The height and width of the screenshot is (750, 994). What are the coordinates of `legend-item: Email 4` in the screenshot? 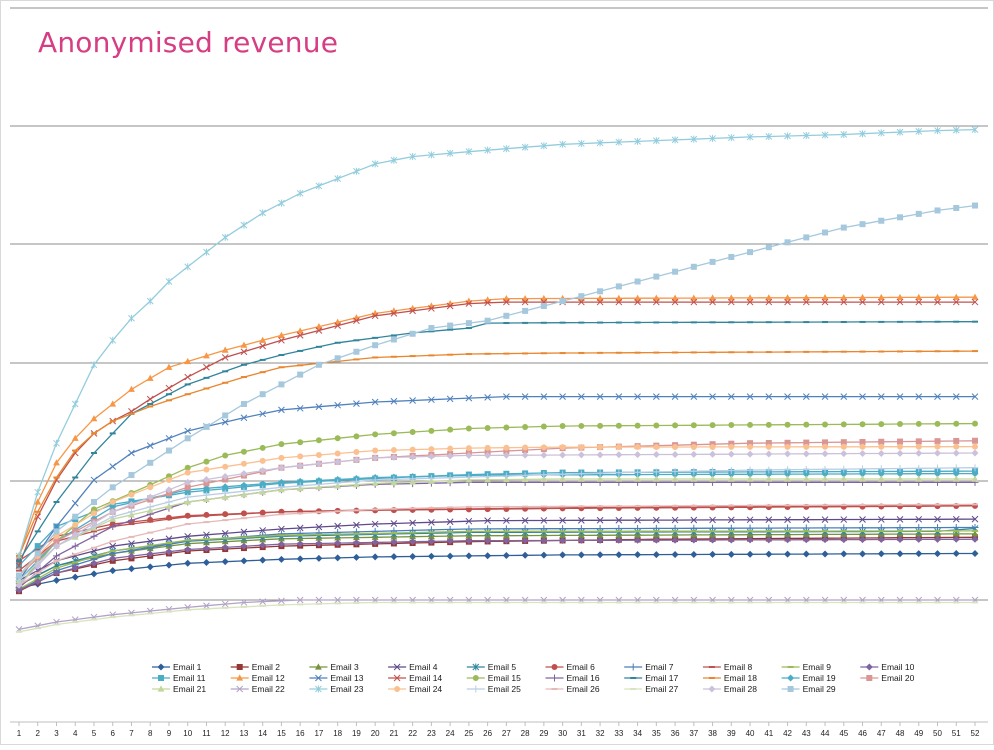 It's located at (413, 667).